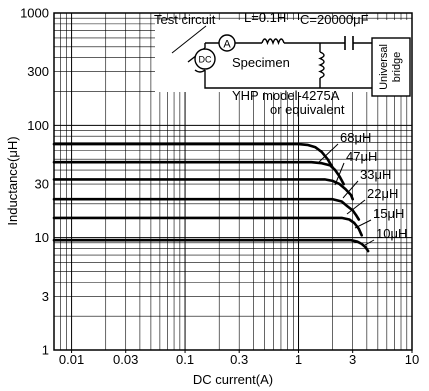 This screenshot has width=429, height=391. I want to click on x-tick-label: 0.3, so click(239, 359).